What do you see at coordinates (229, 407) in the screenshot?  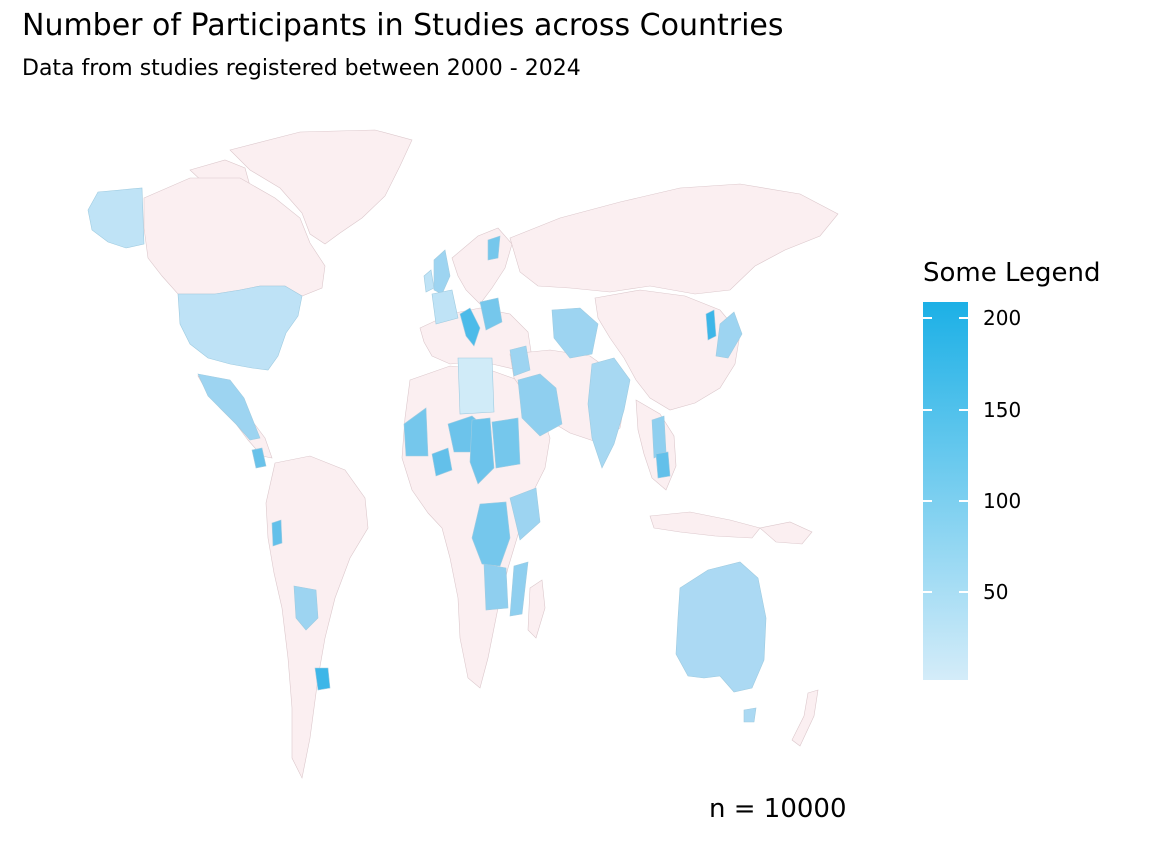 I see `country-mexico` at bounding box center [229, 407].